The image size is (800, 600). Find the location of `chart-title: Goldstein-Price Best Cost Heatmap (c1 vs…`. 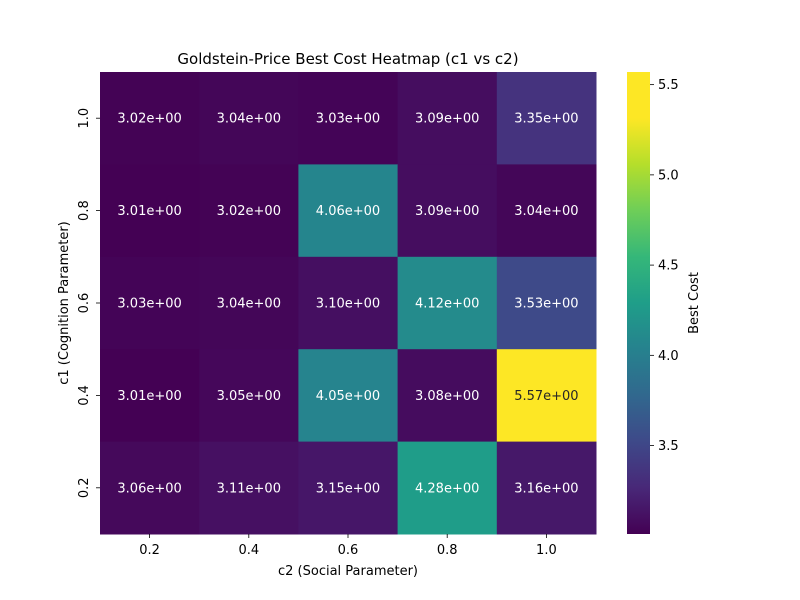

chart-title: Goldstein-Price Best Cost Heatmap (c1 vs… is located at coordinates (347, 59).